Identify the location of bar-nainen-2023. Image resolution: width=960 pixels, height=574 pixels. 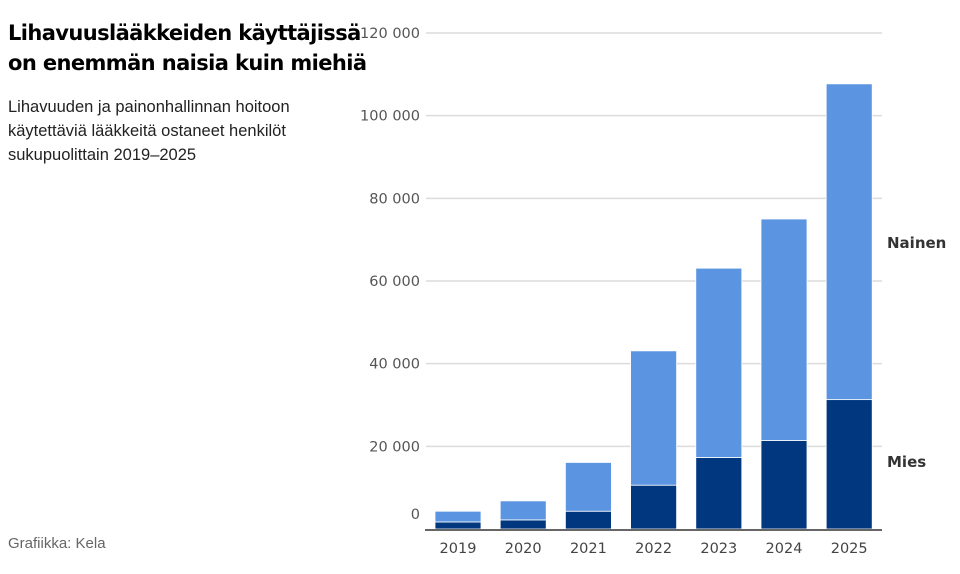
(719, 362).